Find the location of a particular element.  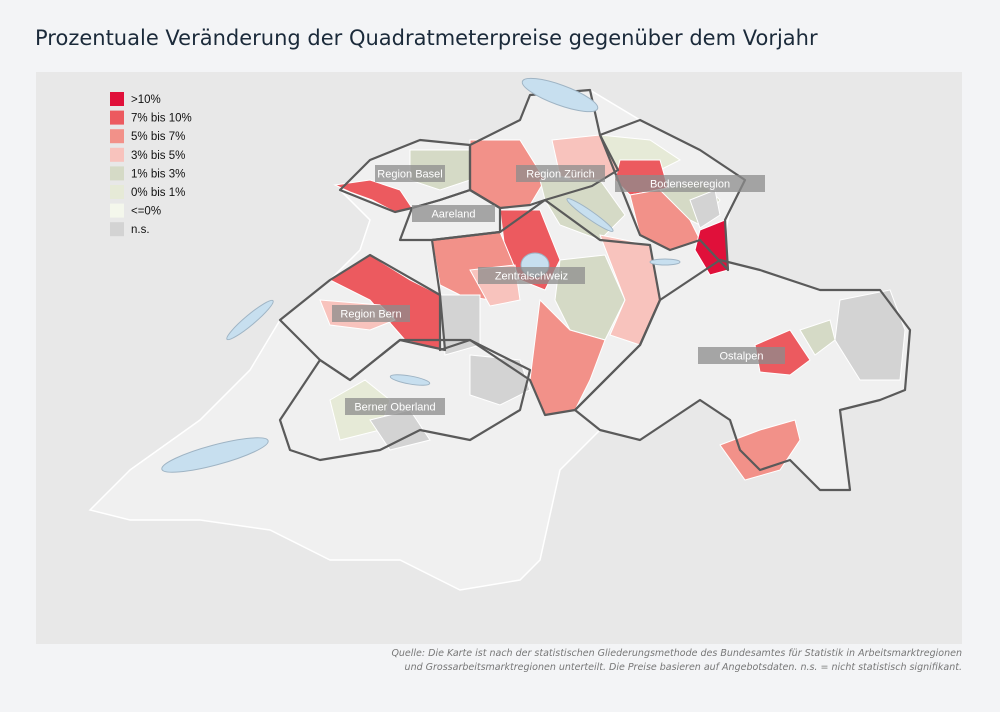

region-label: Region Zürich is located at coordinates (560, 175).